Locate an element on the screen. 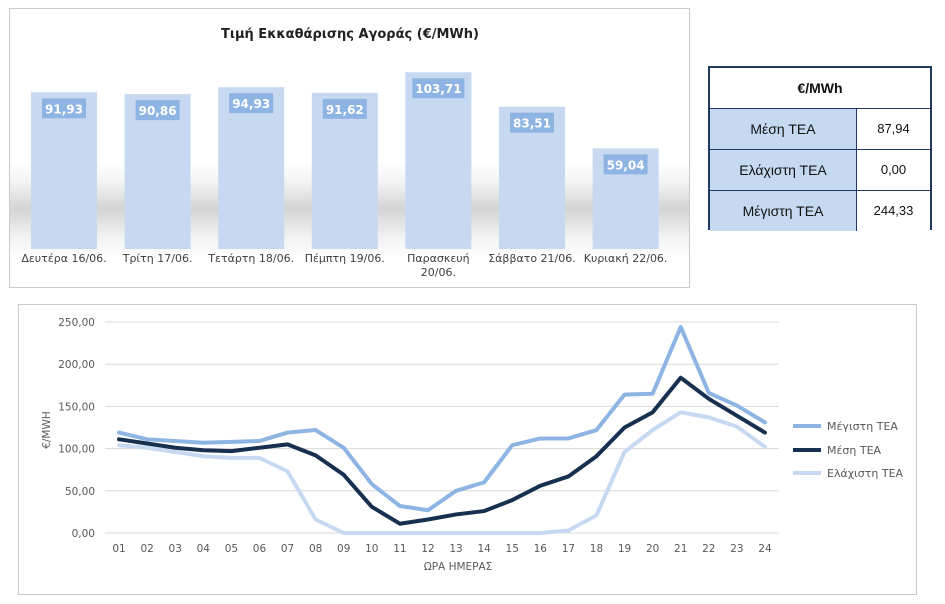 This screenshot has height=604, width=945. row-label-min: Ελάχιστη ΤΕΑ is located at coordinates (783, 170).